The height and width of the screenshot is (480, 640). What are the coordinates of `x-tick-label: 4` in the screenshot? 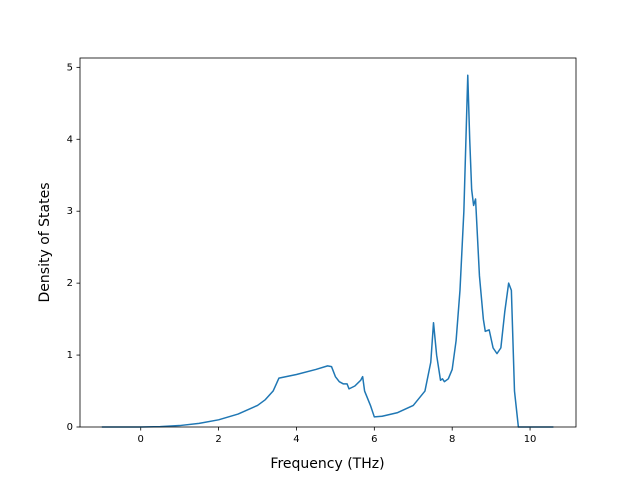 It's located at (296, 439).